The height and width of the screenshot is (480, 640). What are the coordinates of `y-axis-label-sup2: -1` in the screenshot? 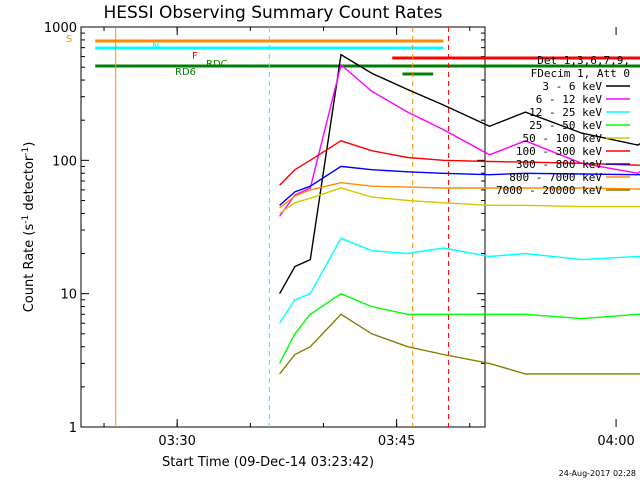 It's located at (26, 151).